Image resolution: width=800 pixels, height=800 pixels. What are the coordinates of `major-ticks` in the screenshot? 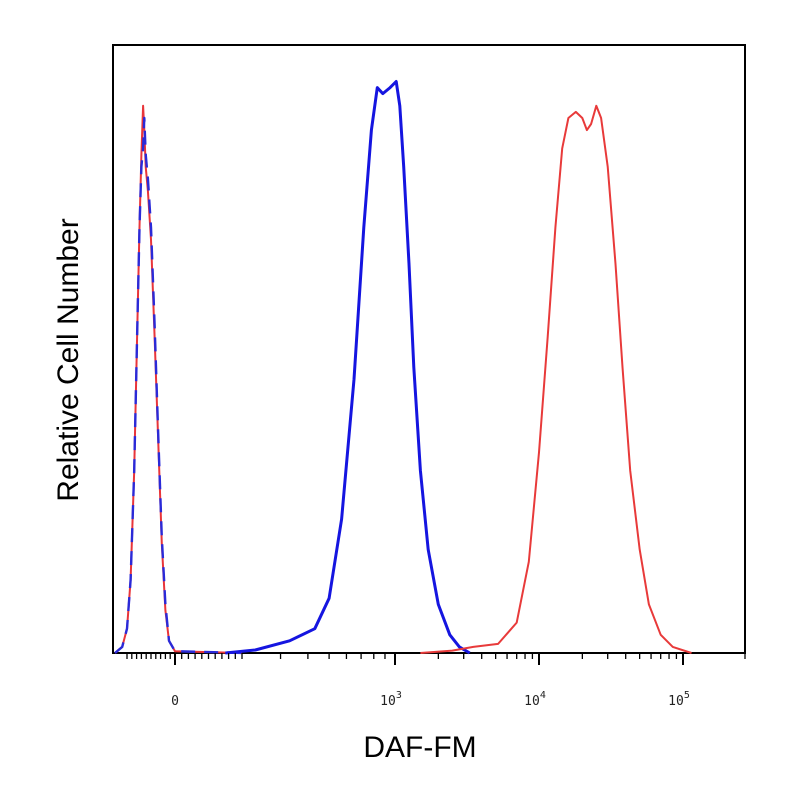 It's located at (429, 659).